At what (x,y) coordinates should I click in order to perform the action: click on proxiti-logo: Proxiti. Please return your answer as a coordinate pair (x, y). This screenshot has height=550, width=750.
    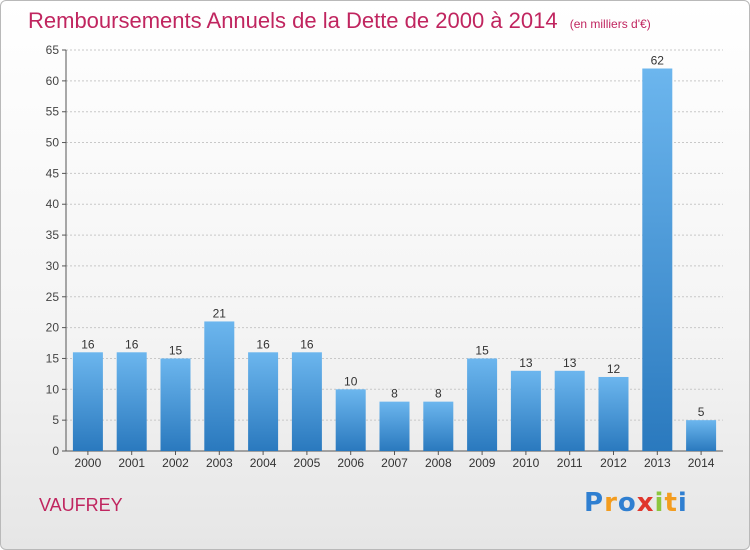
    Looking at the image, I should click on (636, 503).